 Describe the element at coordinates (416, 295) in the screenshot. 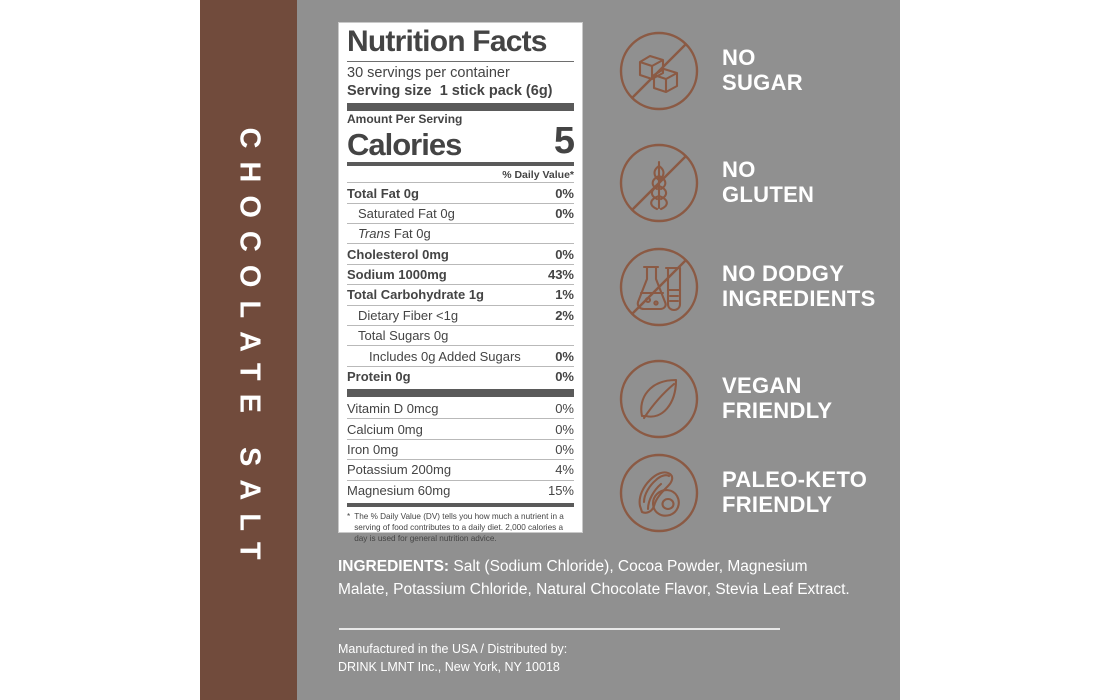

I see `nutrient-name: Total Carbohydrate 1g` at that location.